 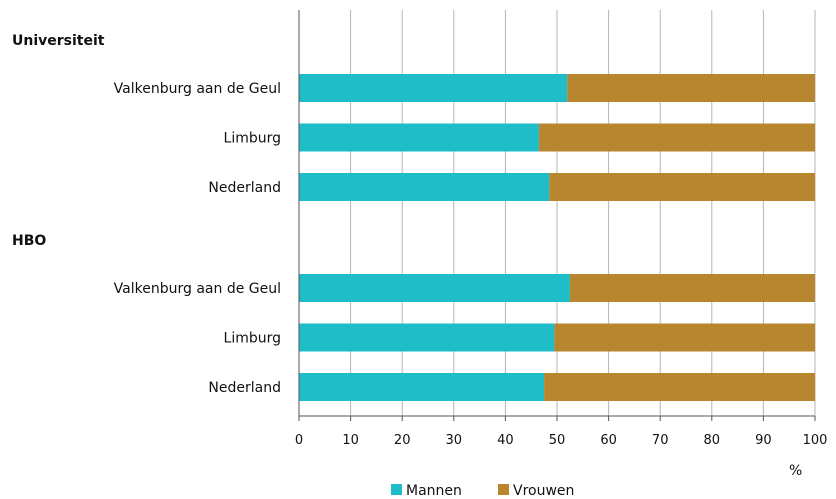 What do you see at coordinates (795, 471) in the screenshot?
I see `x-axis-unit: %` at bounding box center [795, 471].